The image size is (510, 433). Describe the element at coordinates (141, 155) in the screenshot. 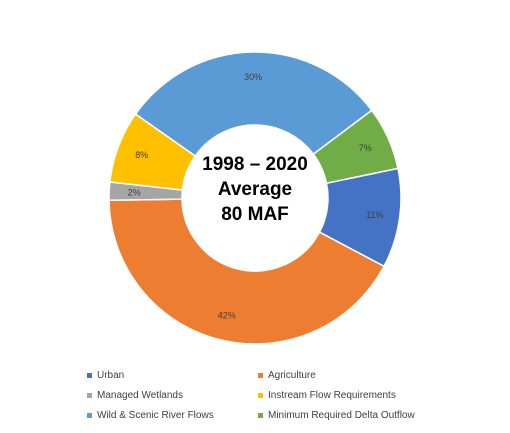

I see `slice-label: 8%` at that location.